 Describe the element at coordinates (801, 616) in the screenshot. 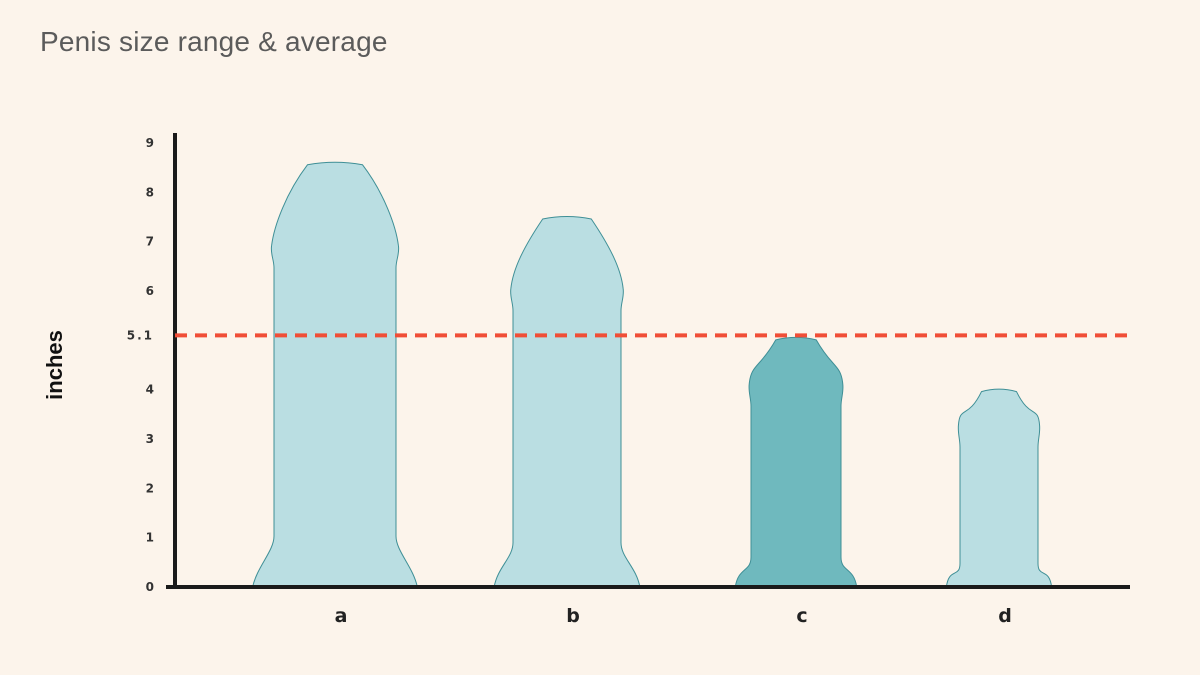

I see `x-tick-label: c` at that location.